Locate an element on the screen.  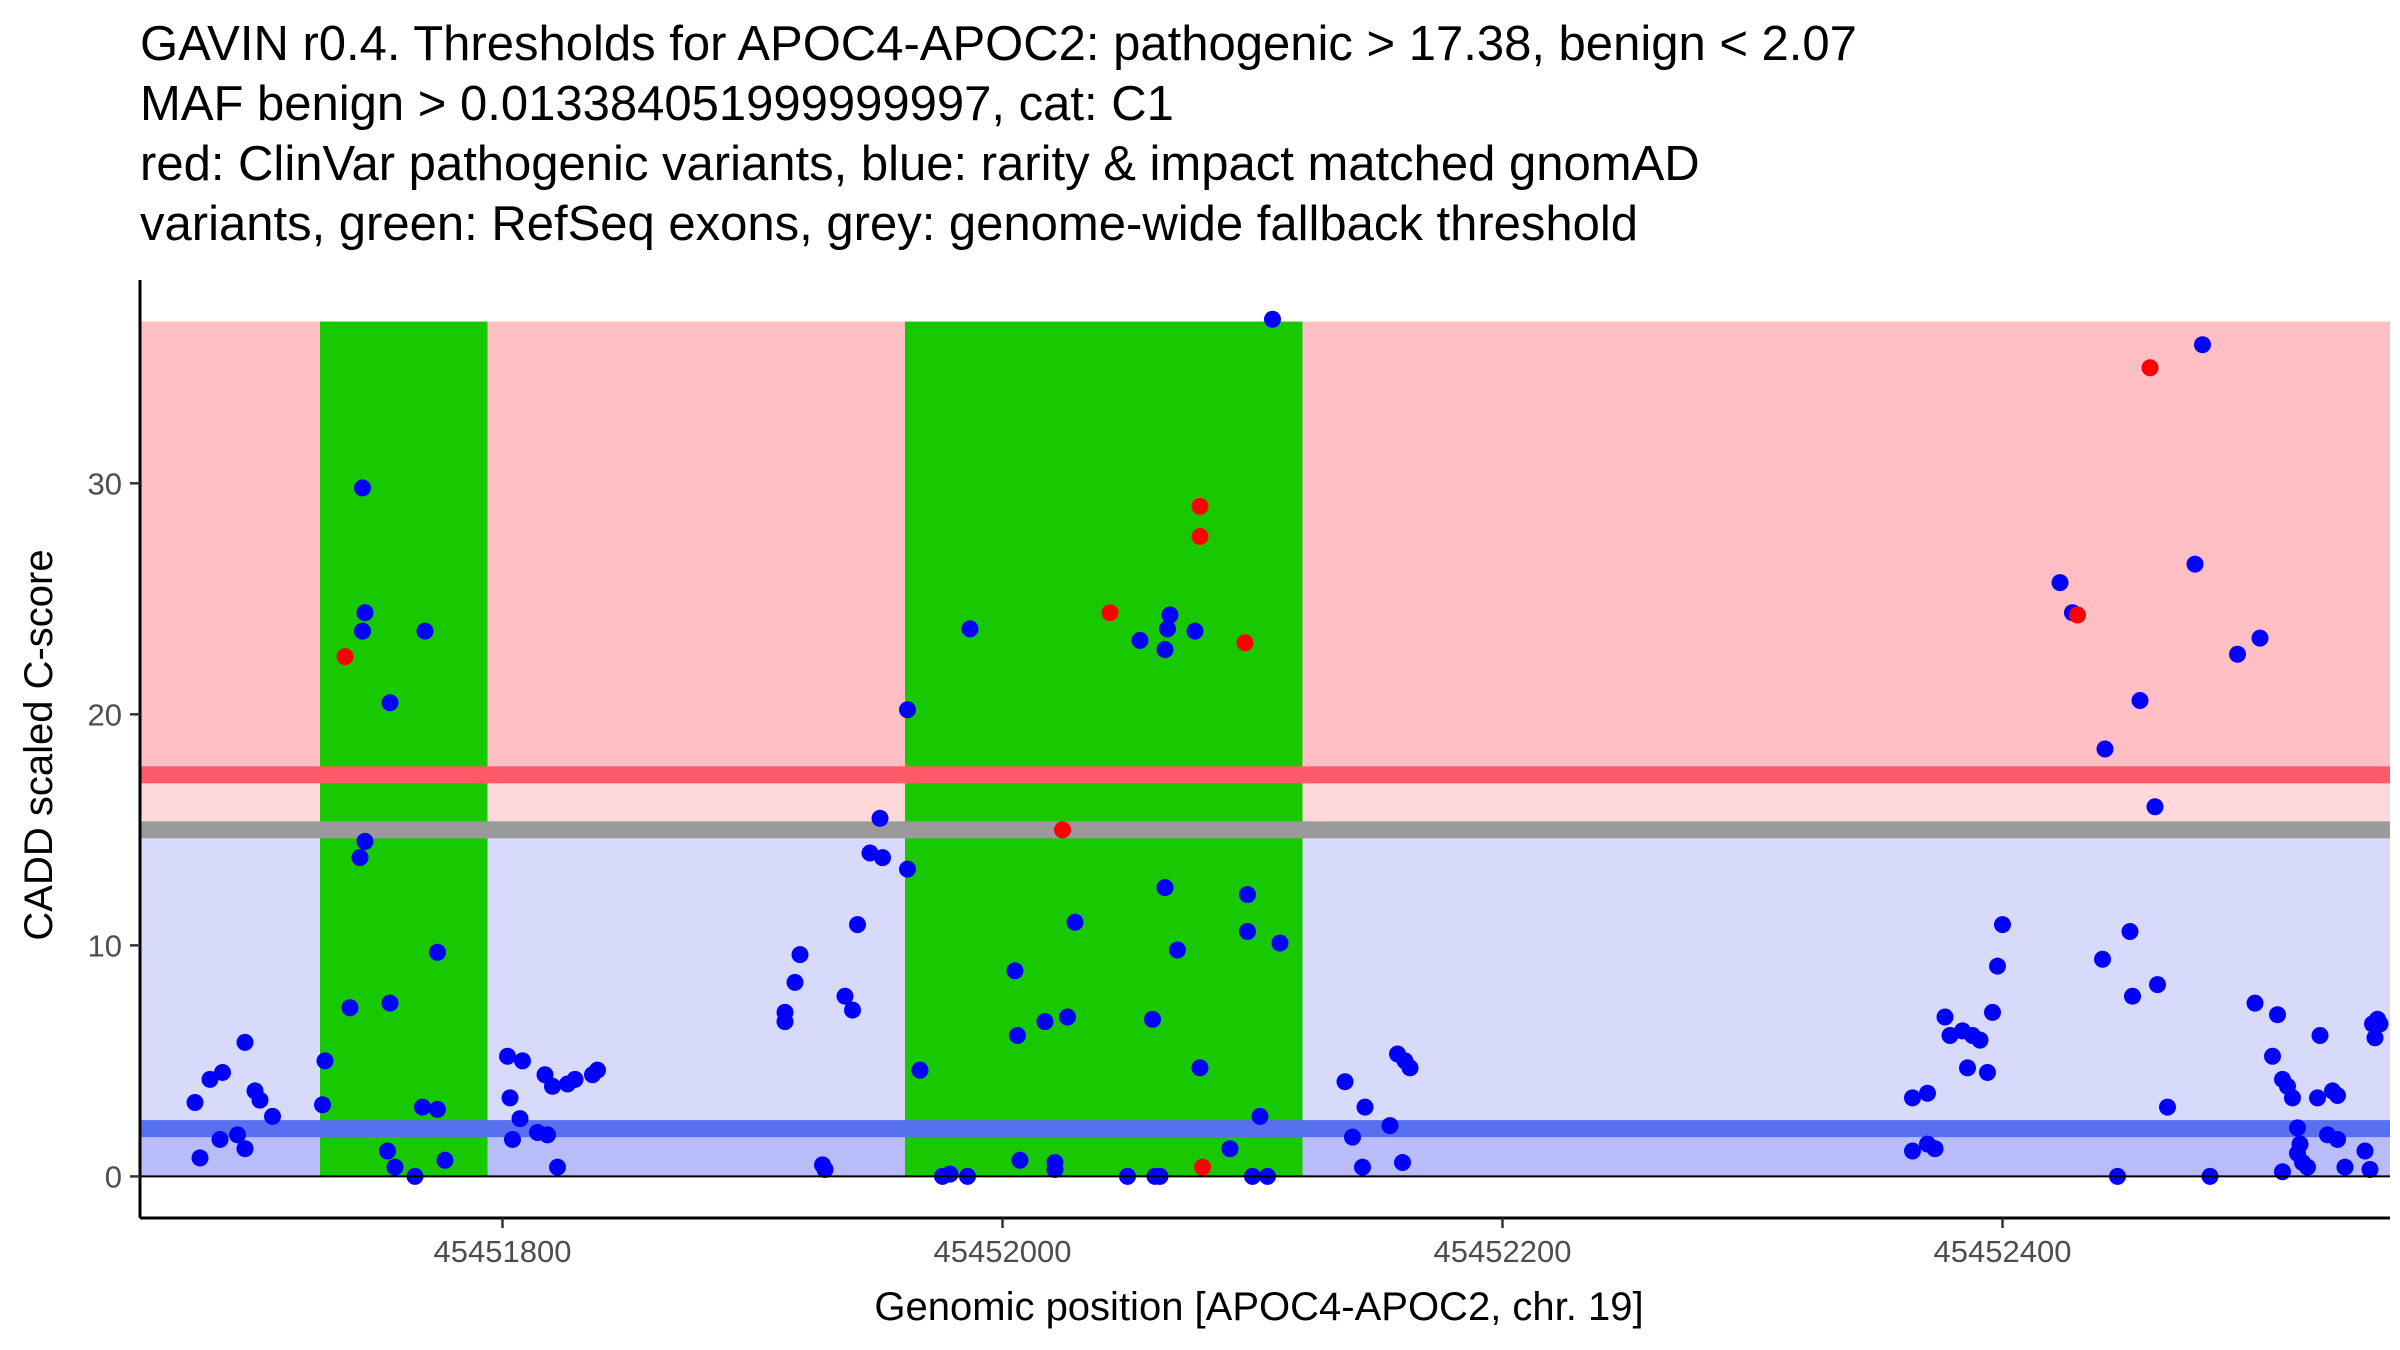
x-tick-label: 45451800 is located at coordinates (503, 1251).